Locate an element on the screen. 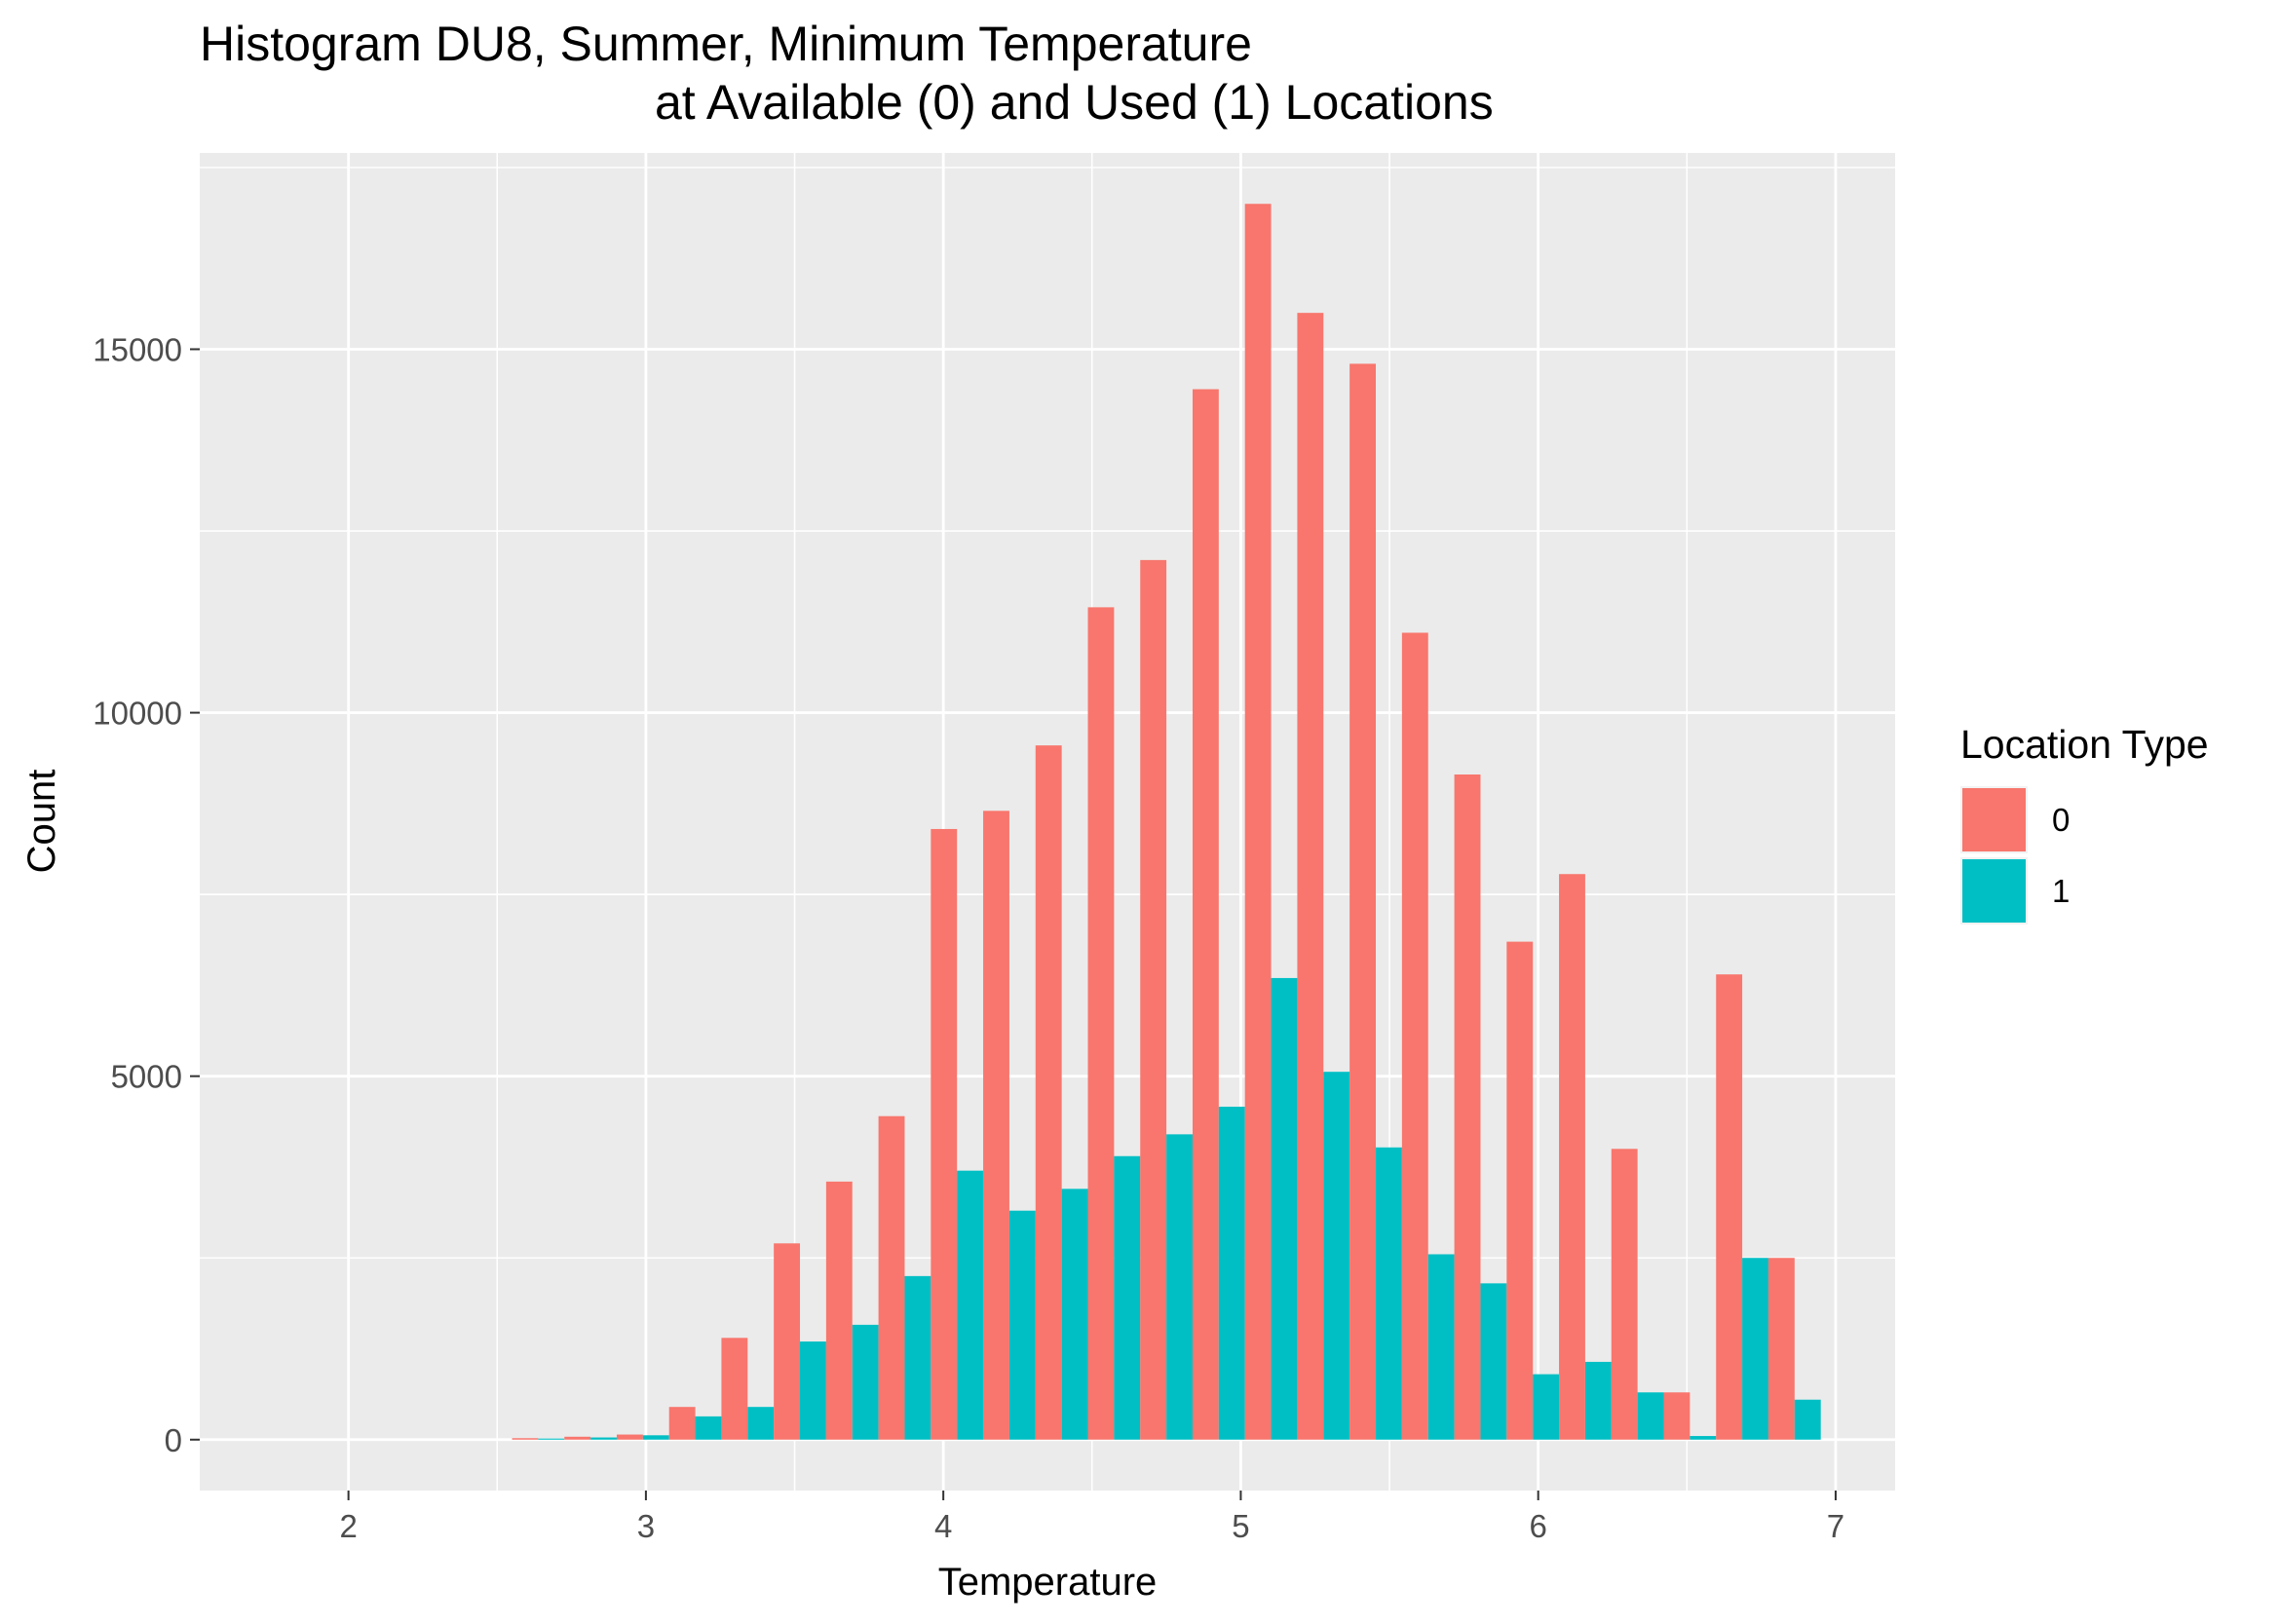 Image resolution: width=2280 pixels, height=1624 pixels. legend-title: Location Type is located at coordinates (2085, 744).